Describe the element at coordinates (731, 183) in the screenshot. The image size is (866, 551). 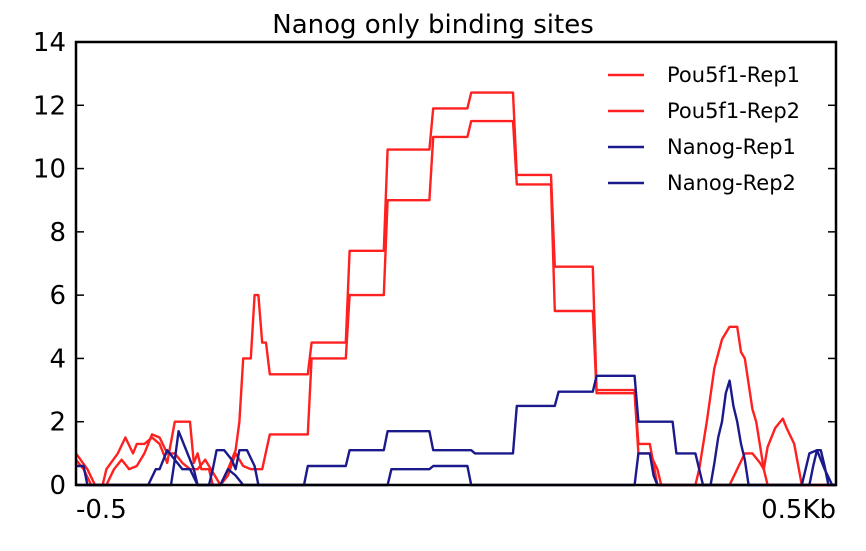
I see `legend-label-4: Nanog-Rep2` at that location.